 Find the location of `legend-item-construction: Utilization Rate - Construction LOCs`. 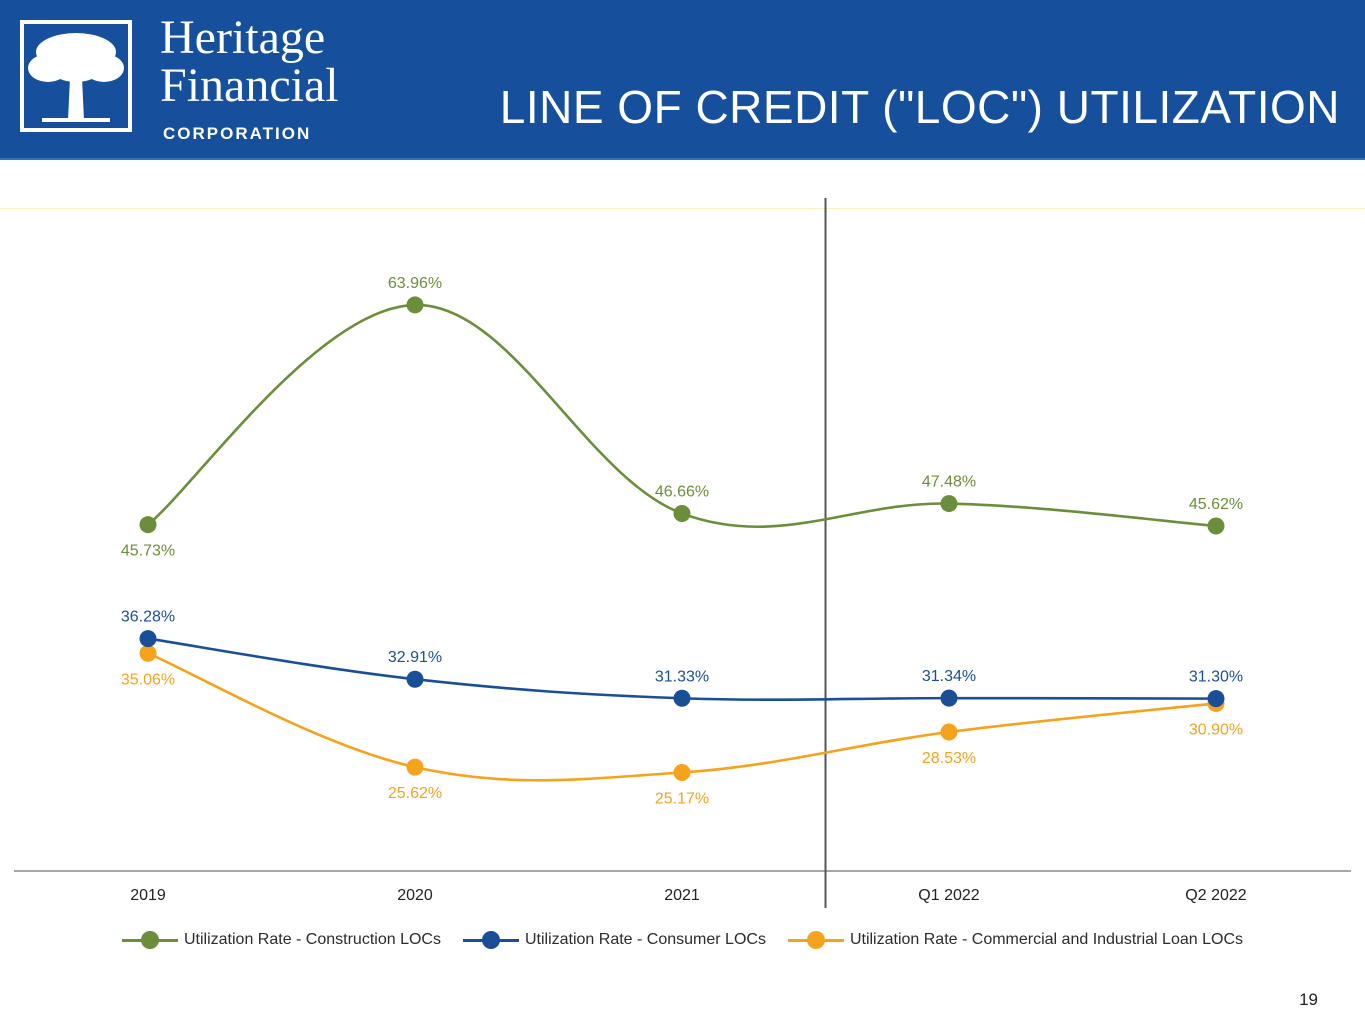

legend-item-construction: Utilization Rate - Construction LOCs is located at coordinates (281, 940).